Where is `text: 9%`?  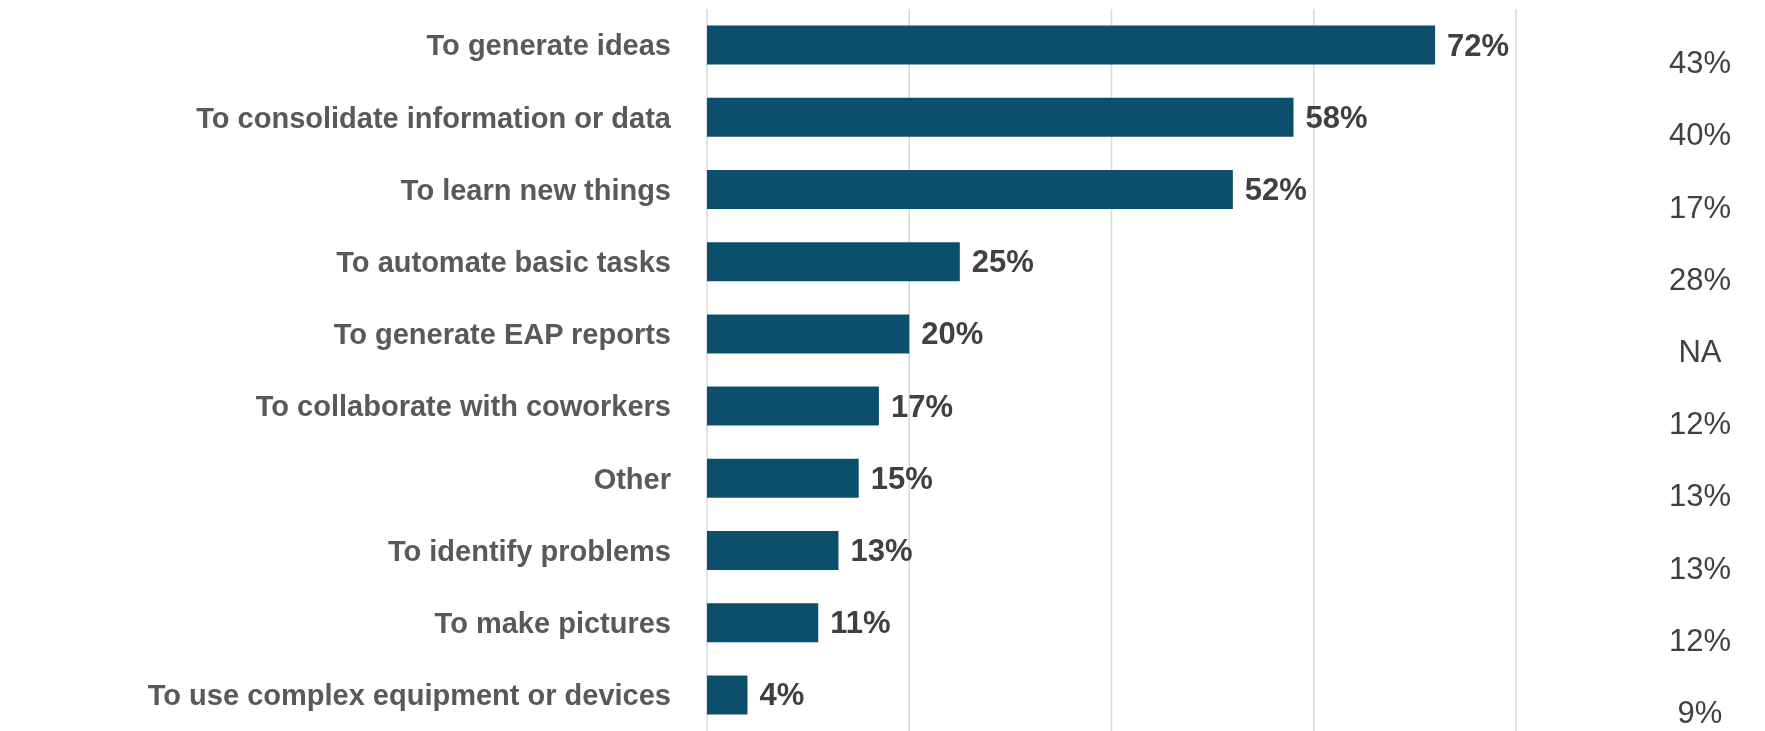
text: 9% is located at coordinates (1700, 712).